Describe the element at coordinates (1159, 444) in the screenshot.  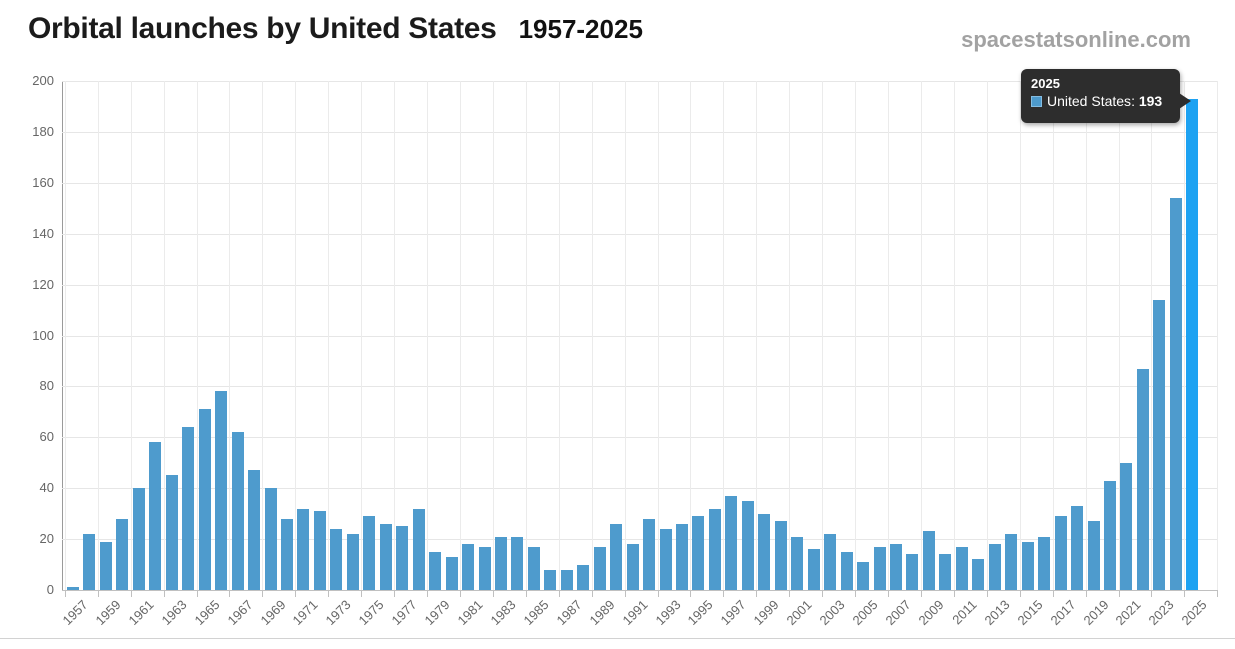
I see `bar-2023` at that location.